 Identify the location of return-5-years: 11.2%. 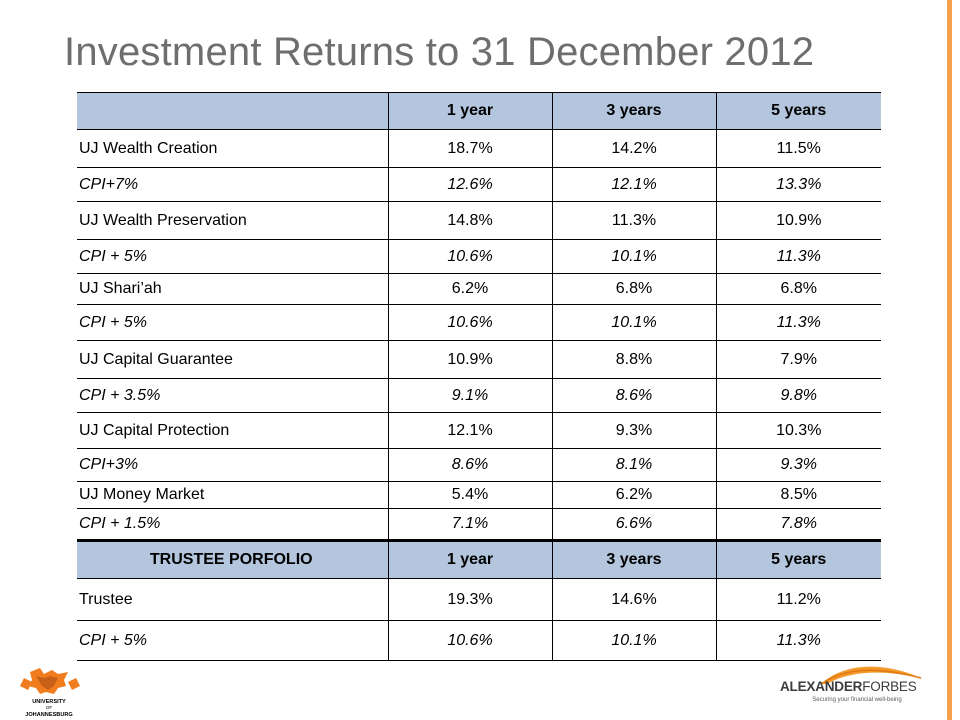
(798, 599).